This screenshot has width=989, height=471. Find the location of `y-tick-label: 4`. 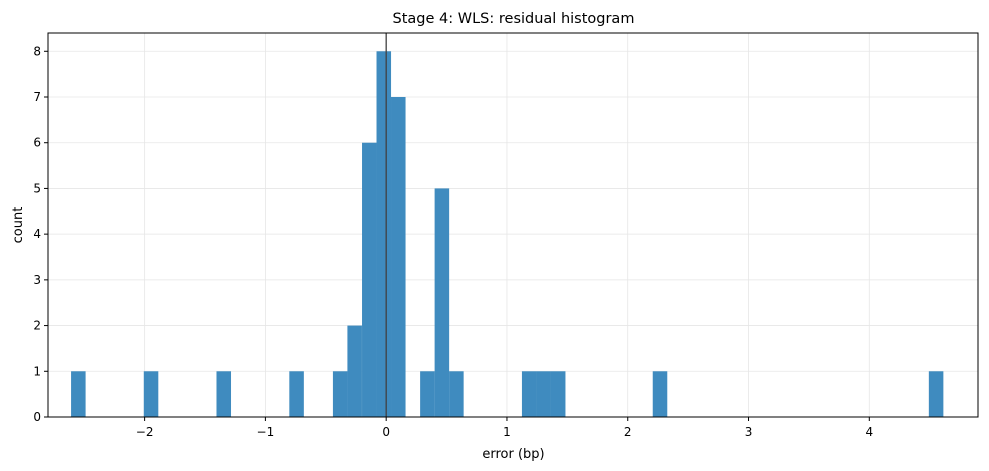

y-tick-label: 4 is located at coordinates (37, 234).